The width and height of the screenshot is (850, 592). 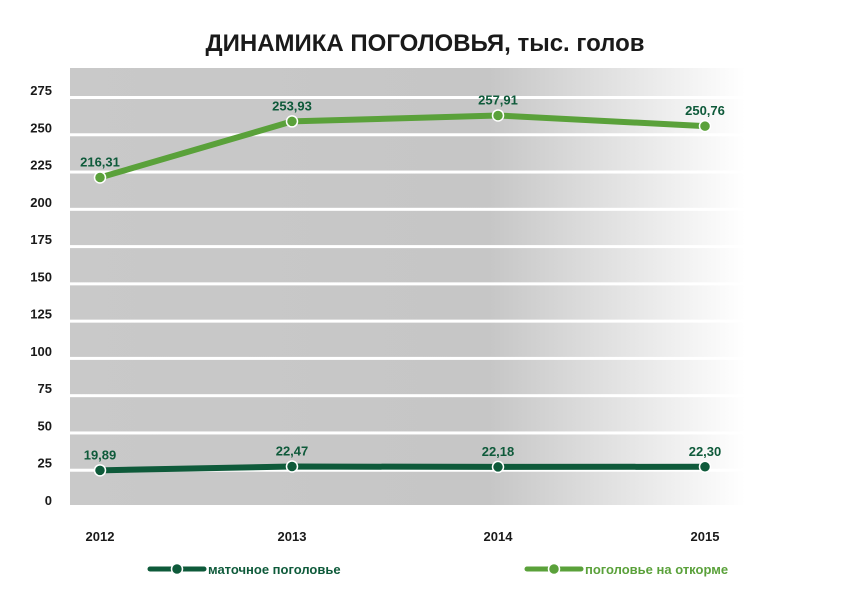 What do you see at coordinates (274, 569) in the screenshot?
I see `legend-label: маточное поголовье` at bounding box center [274, 569].